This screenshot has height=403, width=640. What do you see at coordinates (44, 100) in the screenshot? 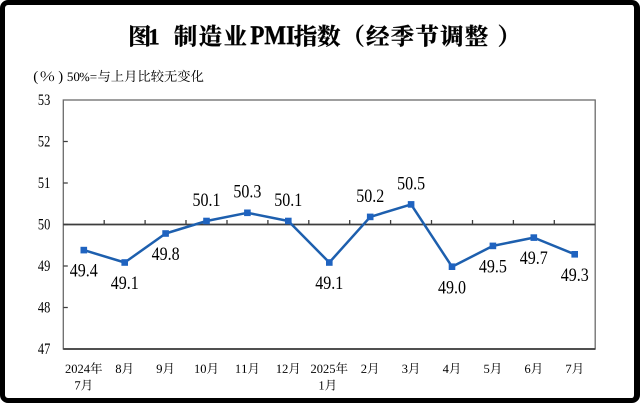
I see `svg-text: 53` at bounding box center [44, 100].